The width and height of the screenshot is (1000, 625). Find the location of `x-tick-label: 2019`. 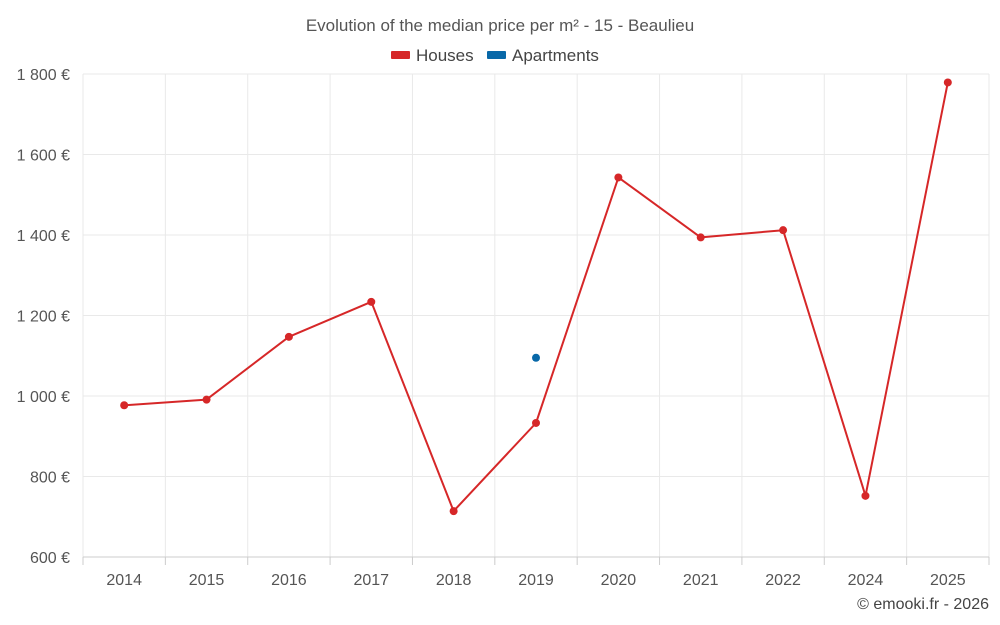

x-tick-label: 2019 is located at coordinates (536, 580).